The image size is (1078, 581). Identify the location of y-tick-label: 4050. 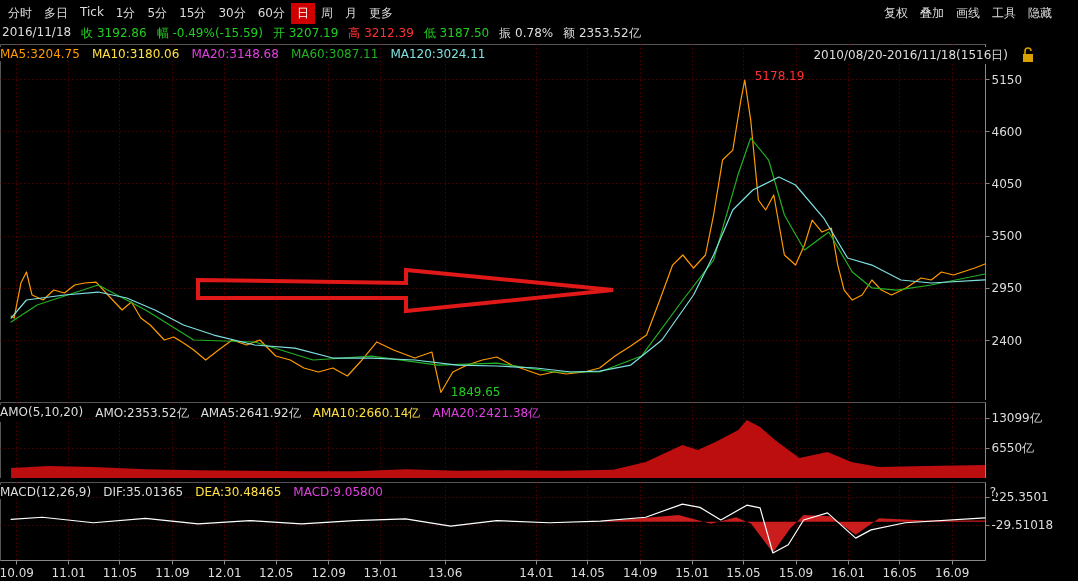
(1007, 183).